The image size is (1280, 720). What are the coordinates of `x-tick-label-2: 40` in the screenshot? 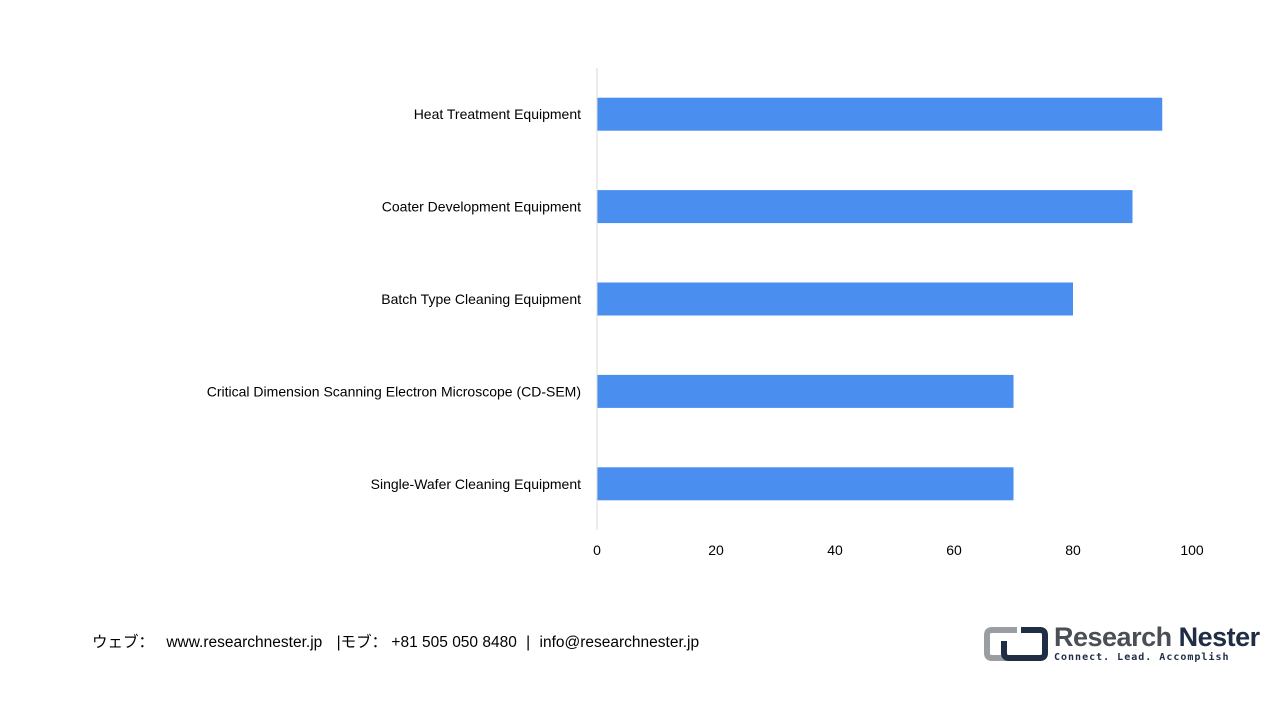 It's located at (835, 550).